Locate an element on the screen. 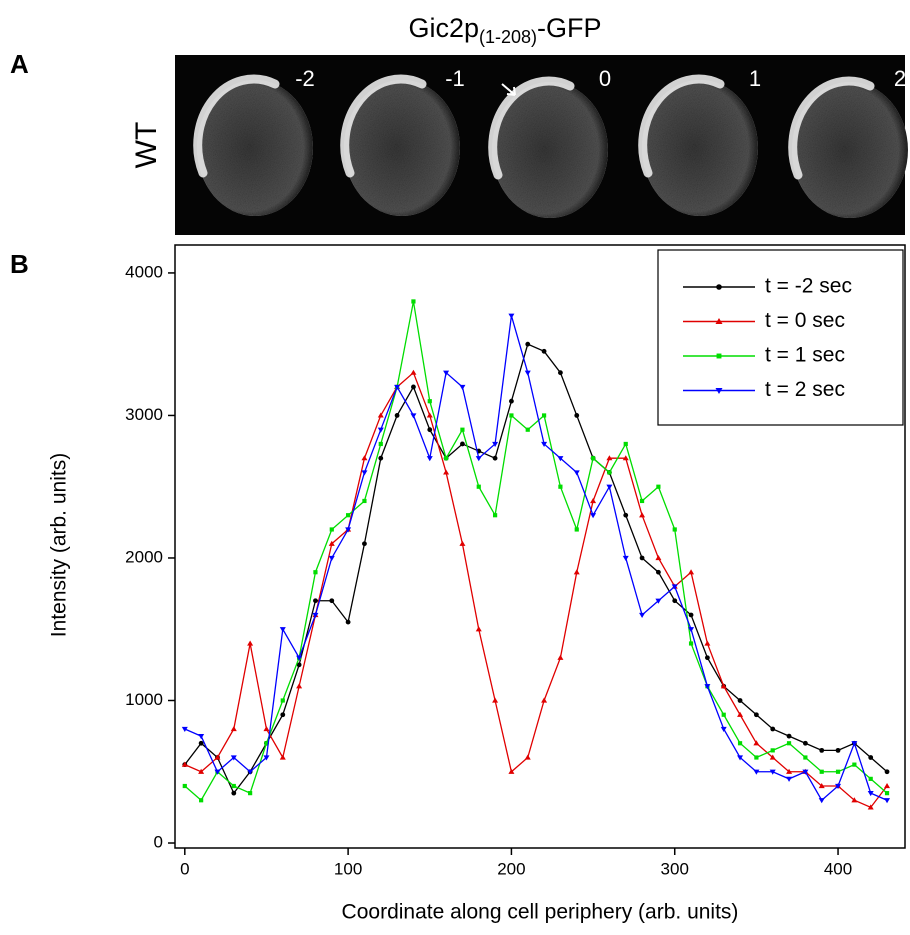 The image size is (910, 935). y-axis-label: Intensity (arb. units) is located at coordinates (59, 545).